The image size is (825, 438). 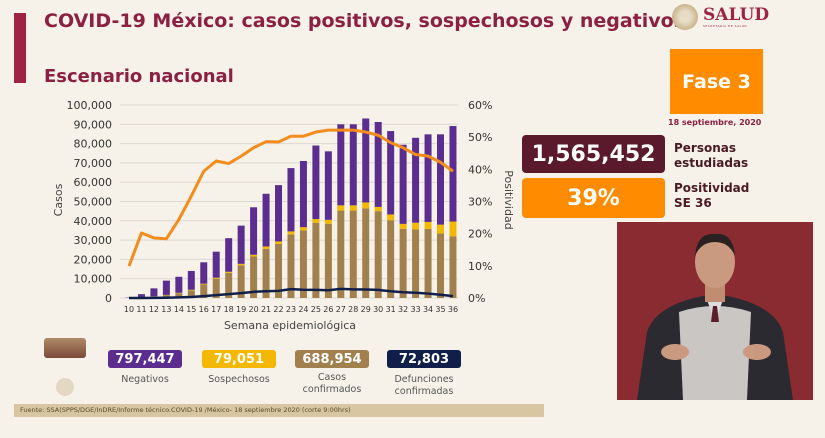 I want to click on x-tick-label: 30, so click(x=378, y=309).